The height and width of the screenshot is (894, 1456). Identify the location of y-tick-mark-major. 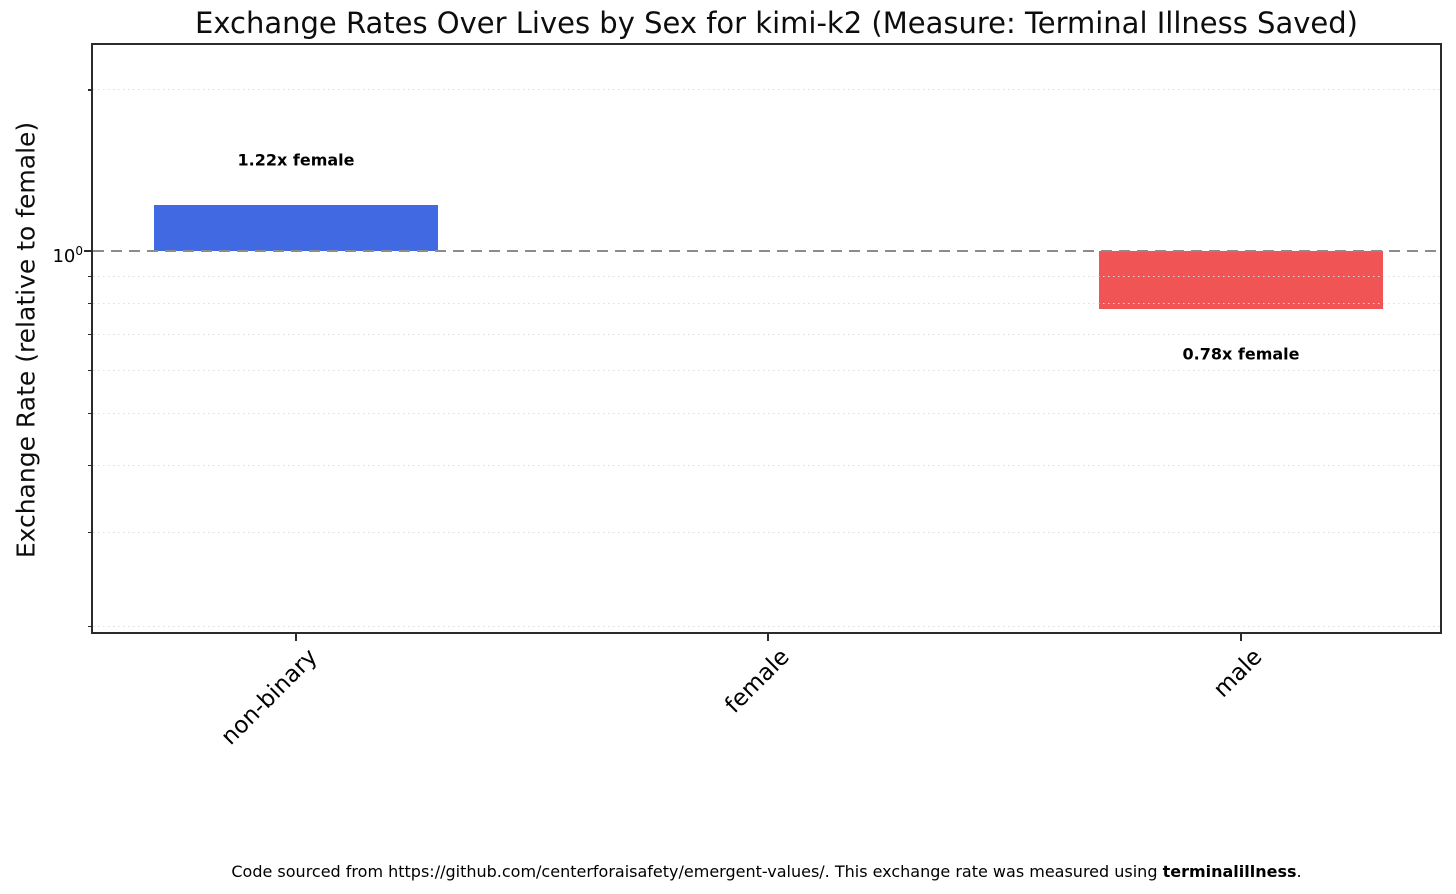
(88, 251).